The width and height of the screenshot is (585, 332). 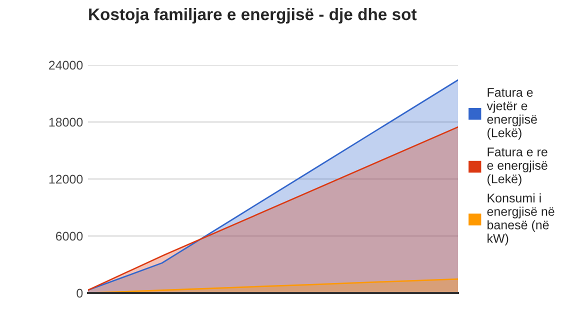 What do you see at coordinates (66, 122) in the screenshot?
I see `y-tick-label: 18000` at bounding box center [66, 122].